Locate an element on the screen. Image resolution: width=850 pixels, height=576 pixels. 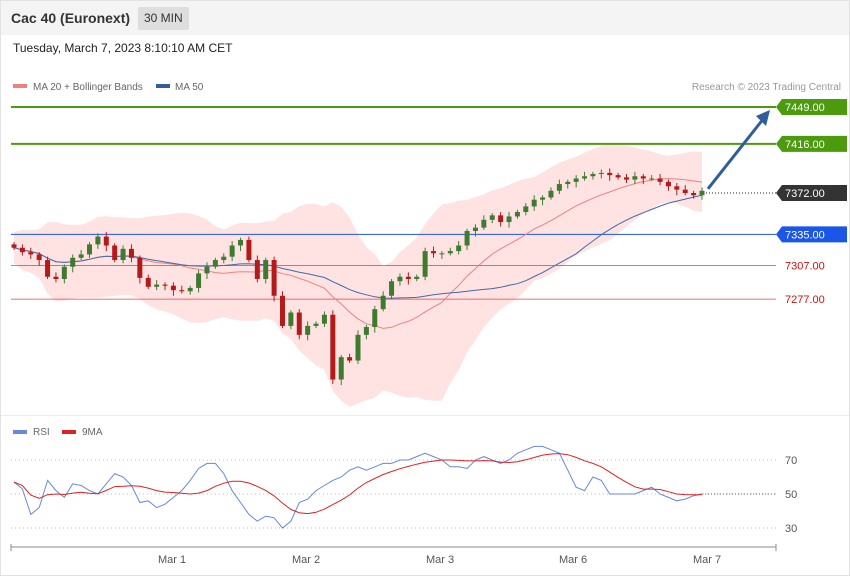
x-tick-label: Mar 6 is located at coordinates (573, 560).